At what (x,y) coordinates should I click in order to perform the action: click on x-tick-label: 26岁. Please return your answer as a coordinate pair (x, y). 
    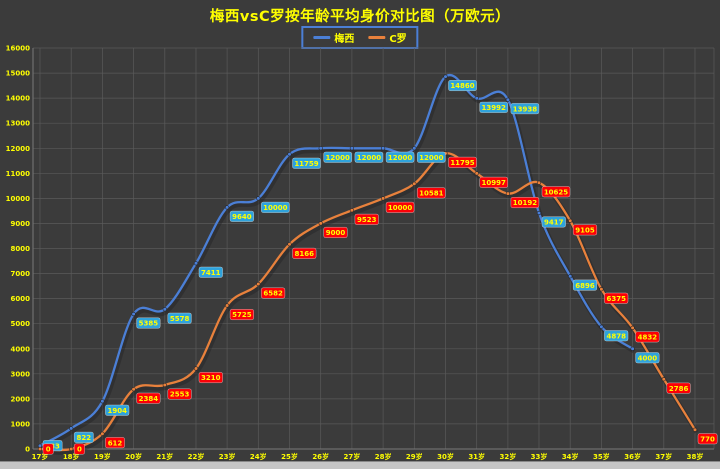
    Looking at the image, I should click on (320, 456).